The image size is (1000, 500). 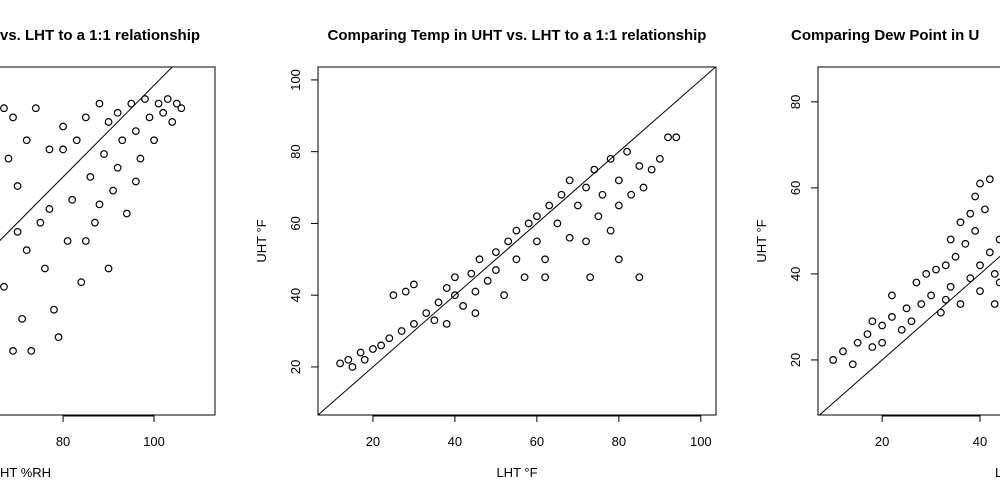 I want to click on x-tick-label: 100, so click(x=701, y=441).